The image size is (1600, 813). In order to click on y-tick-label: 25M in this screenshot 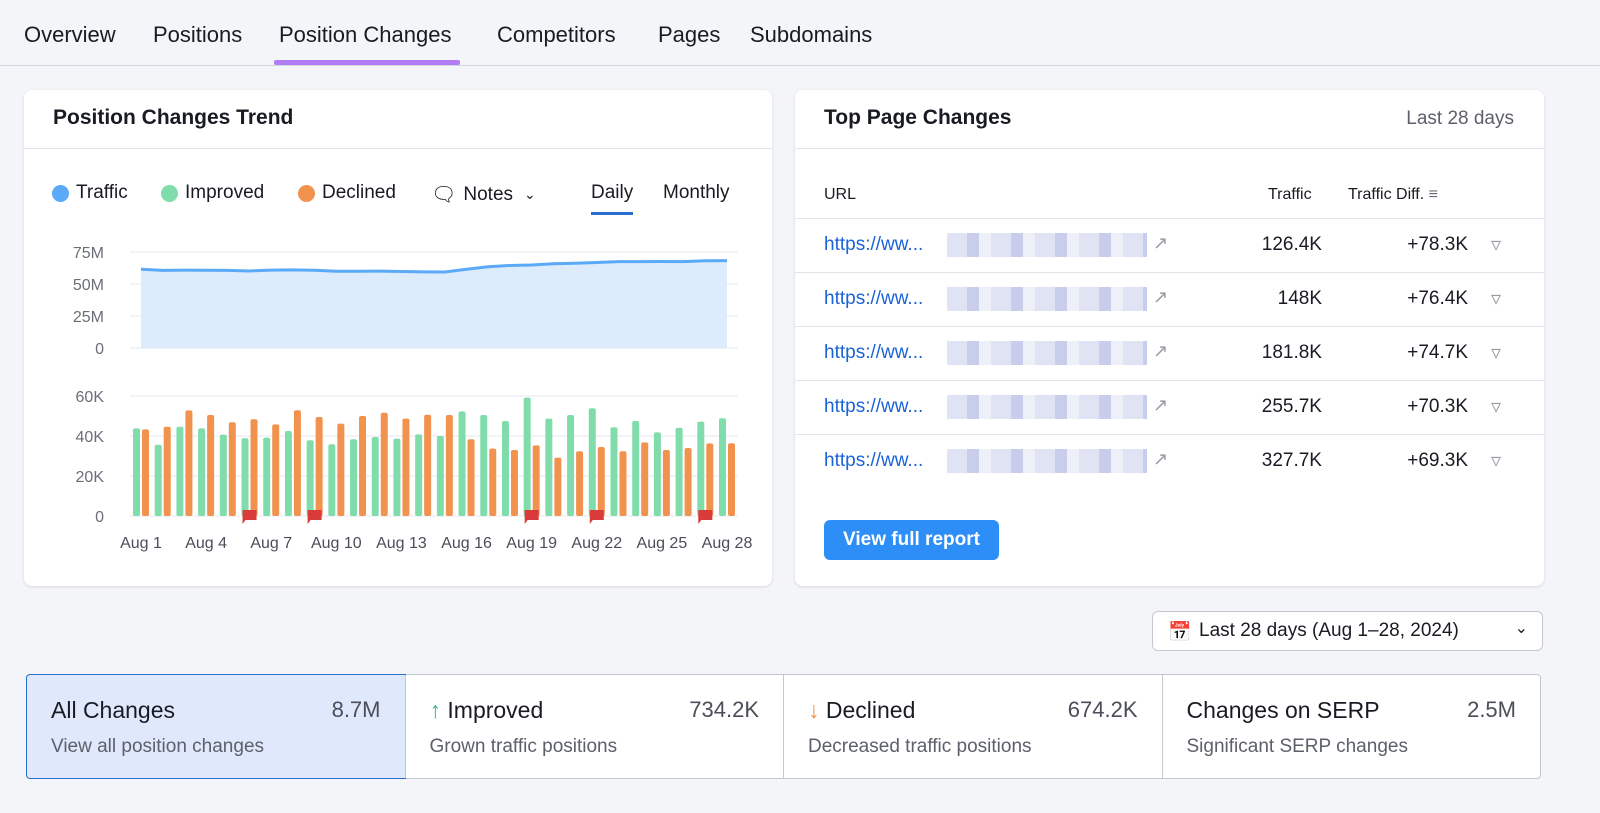, I will do `click(88, 317)`.